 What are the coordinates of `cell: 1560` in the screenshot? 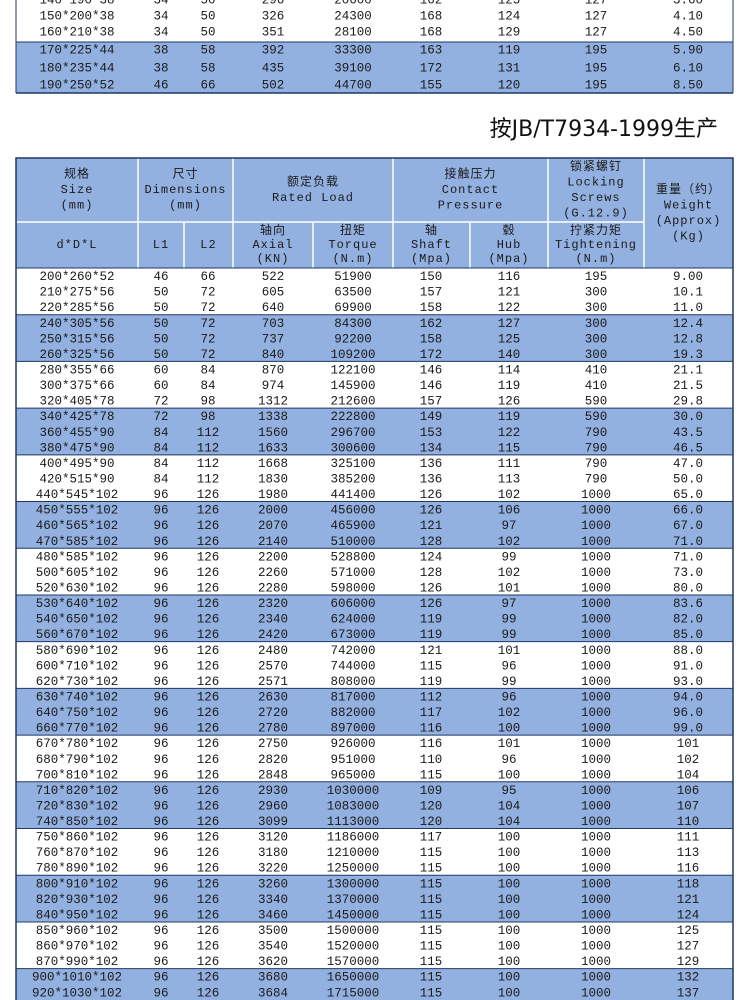 It's located at (273, 433).